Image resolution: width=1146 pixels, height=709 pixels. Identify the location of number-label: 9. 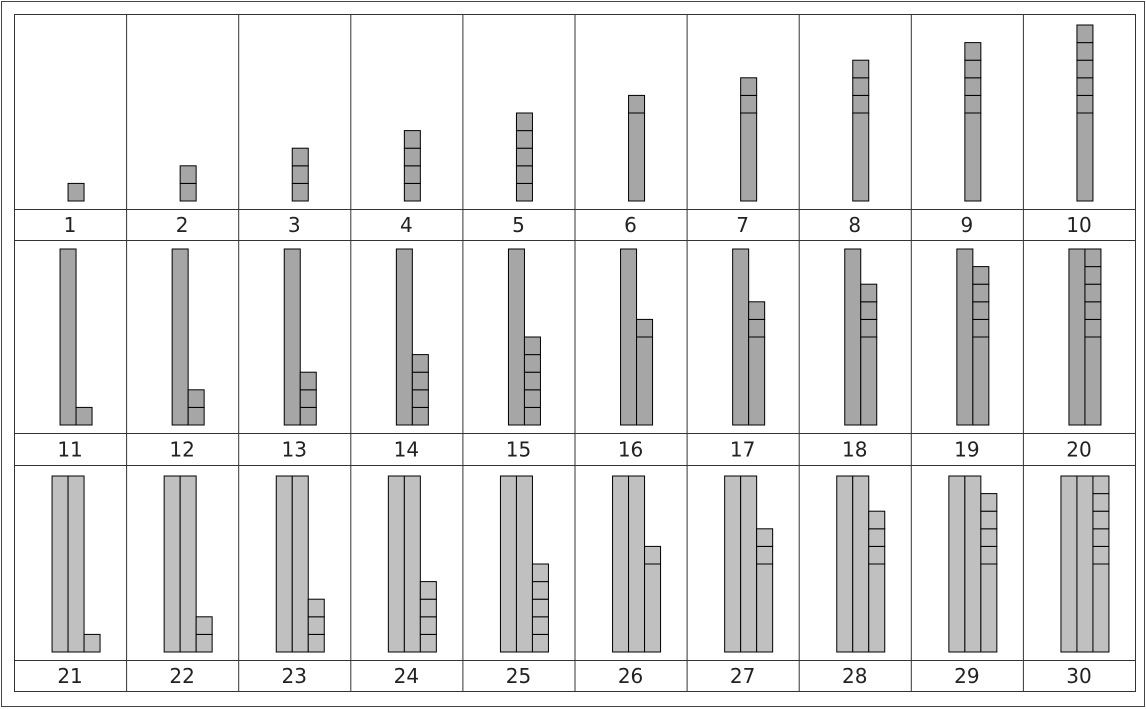
(966, 225).